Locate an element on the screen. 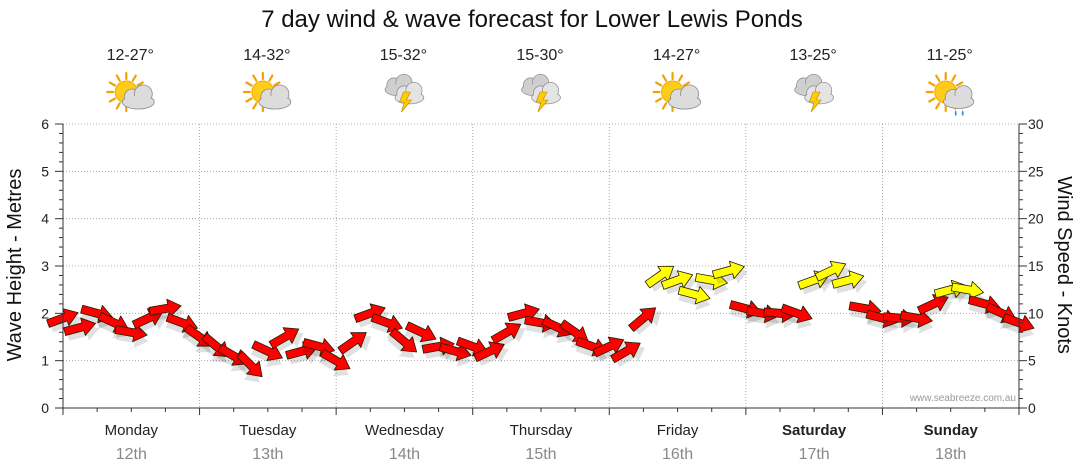 Image resolution: width=1080 pixels, height=475 pixels. day-name-label: Monday is located at coordinates (132, 430).